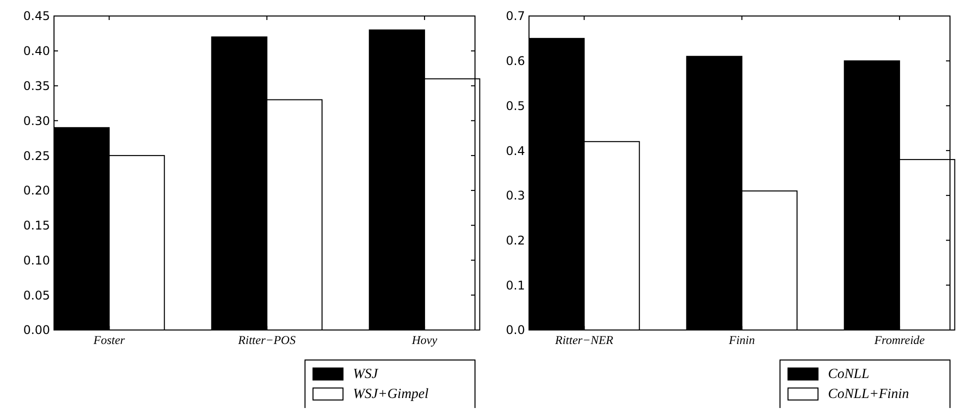 Image resolution: width=974 pixels, height=416 pixels. What do you see at coordinates (515, 61) in the screenshot?
I see `y-tick-label: 0.6` at bounding box center [515, 61].